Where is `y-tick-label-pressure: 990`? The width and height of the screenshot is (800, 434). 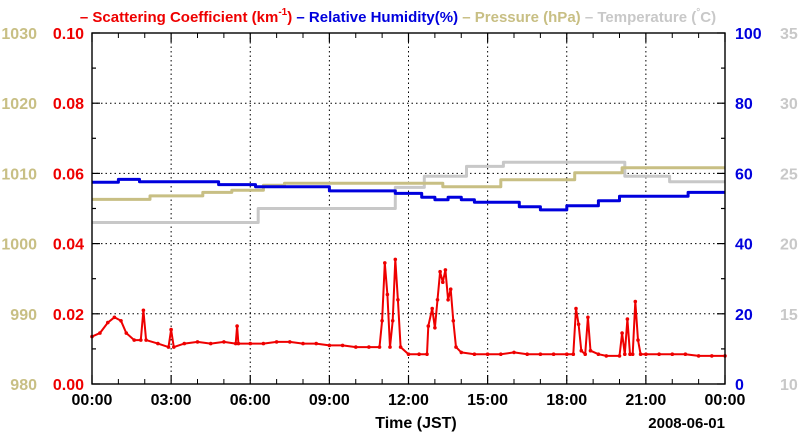
y-tick-label-pressure: 990 is located at coordinates (23, 315).